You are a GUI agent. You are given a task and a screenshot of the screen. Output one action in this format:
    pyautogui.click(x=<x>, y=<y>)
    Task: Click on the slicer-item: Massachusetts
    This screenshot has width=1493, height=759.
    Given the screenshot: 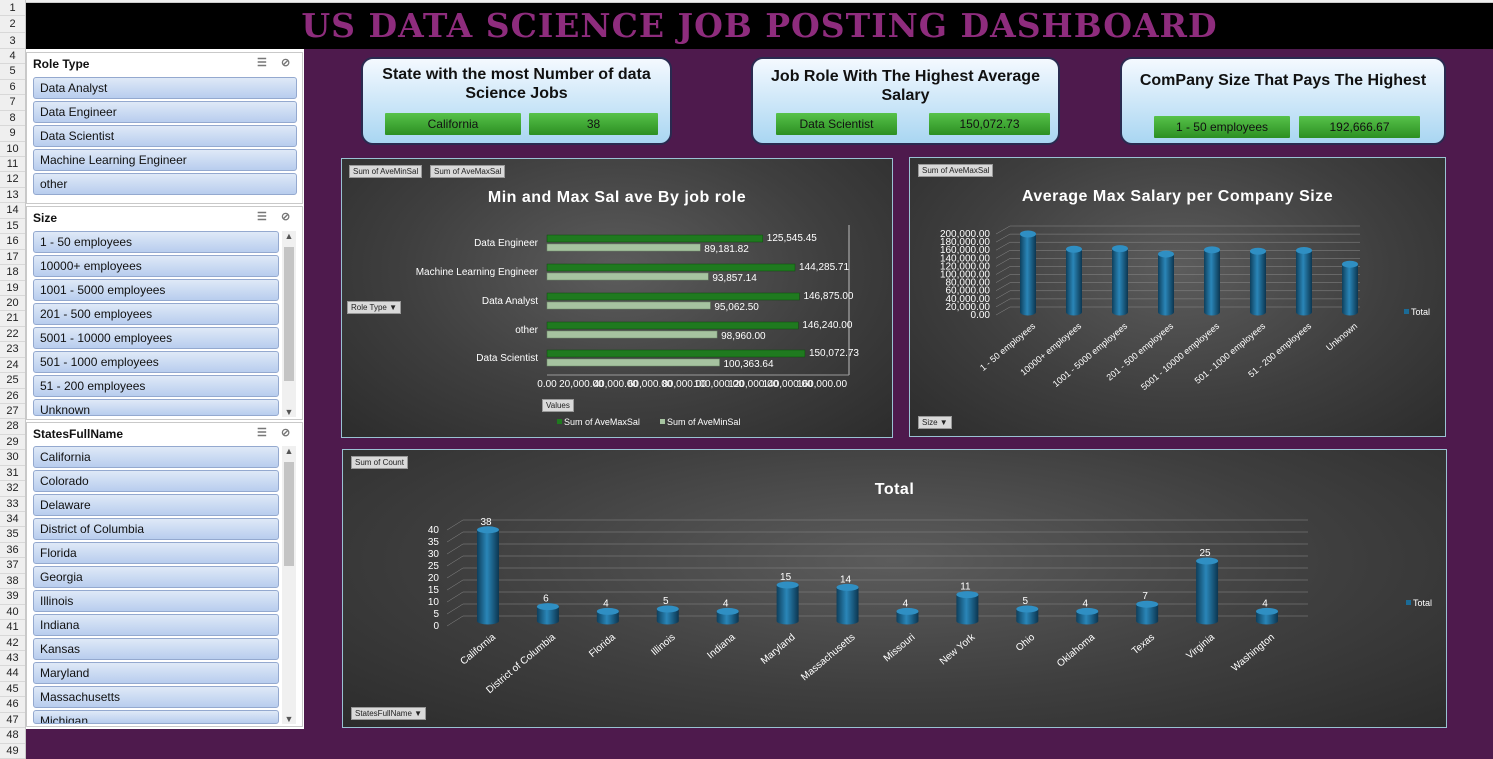 What is the action you would take?
    pyautogui.click(x=156, y=697)
    